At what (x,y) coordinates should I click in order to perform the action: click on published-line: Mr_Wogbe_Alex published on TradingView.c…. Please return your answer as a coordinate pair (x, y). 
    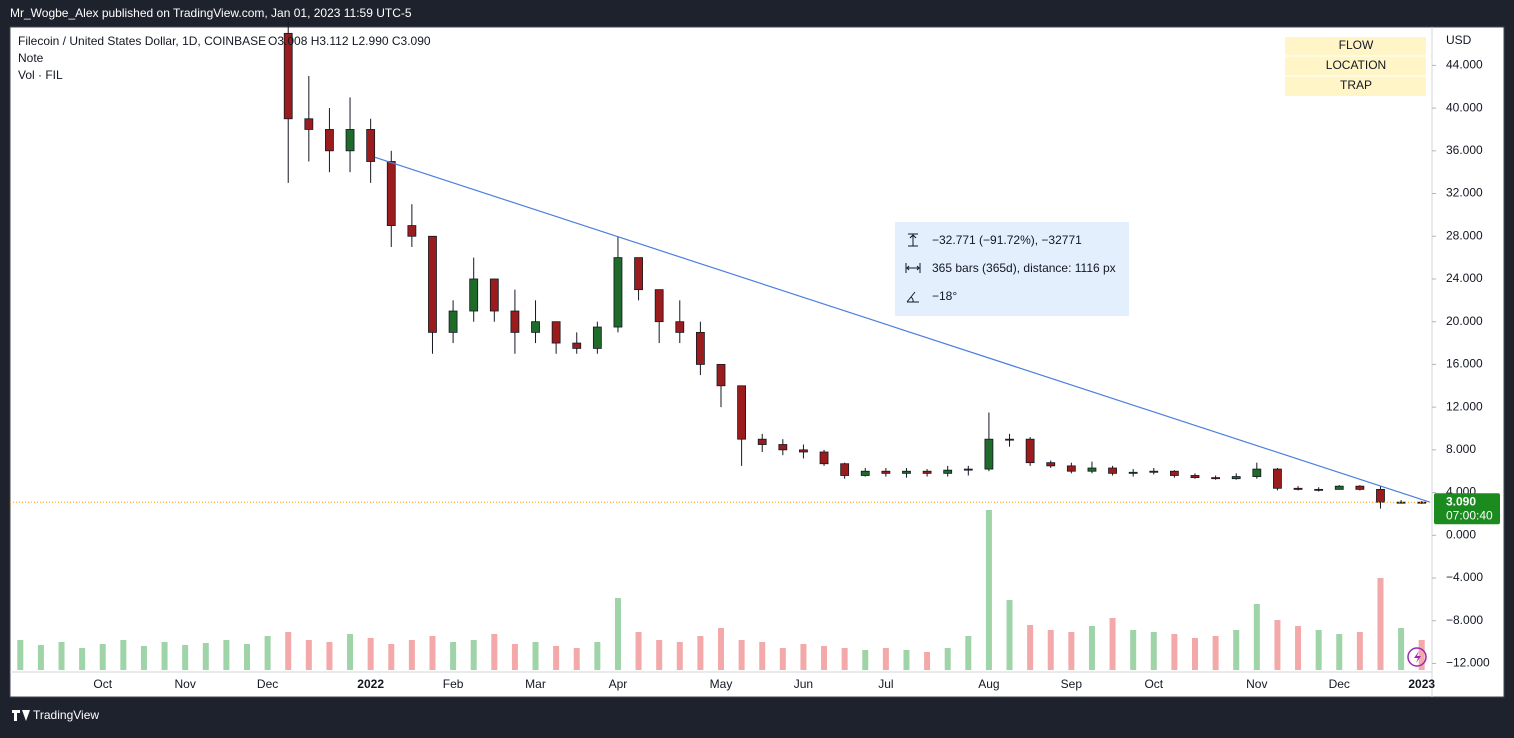
    Looking at the image, I should click on (211, 13).